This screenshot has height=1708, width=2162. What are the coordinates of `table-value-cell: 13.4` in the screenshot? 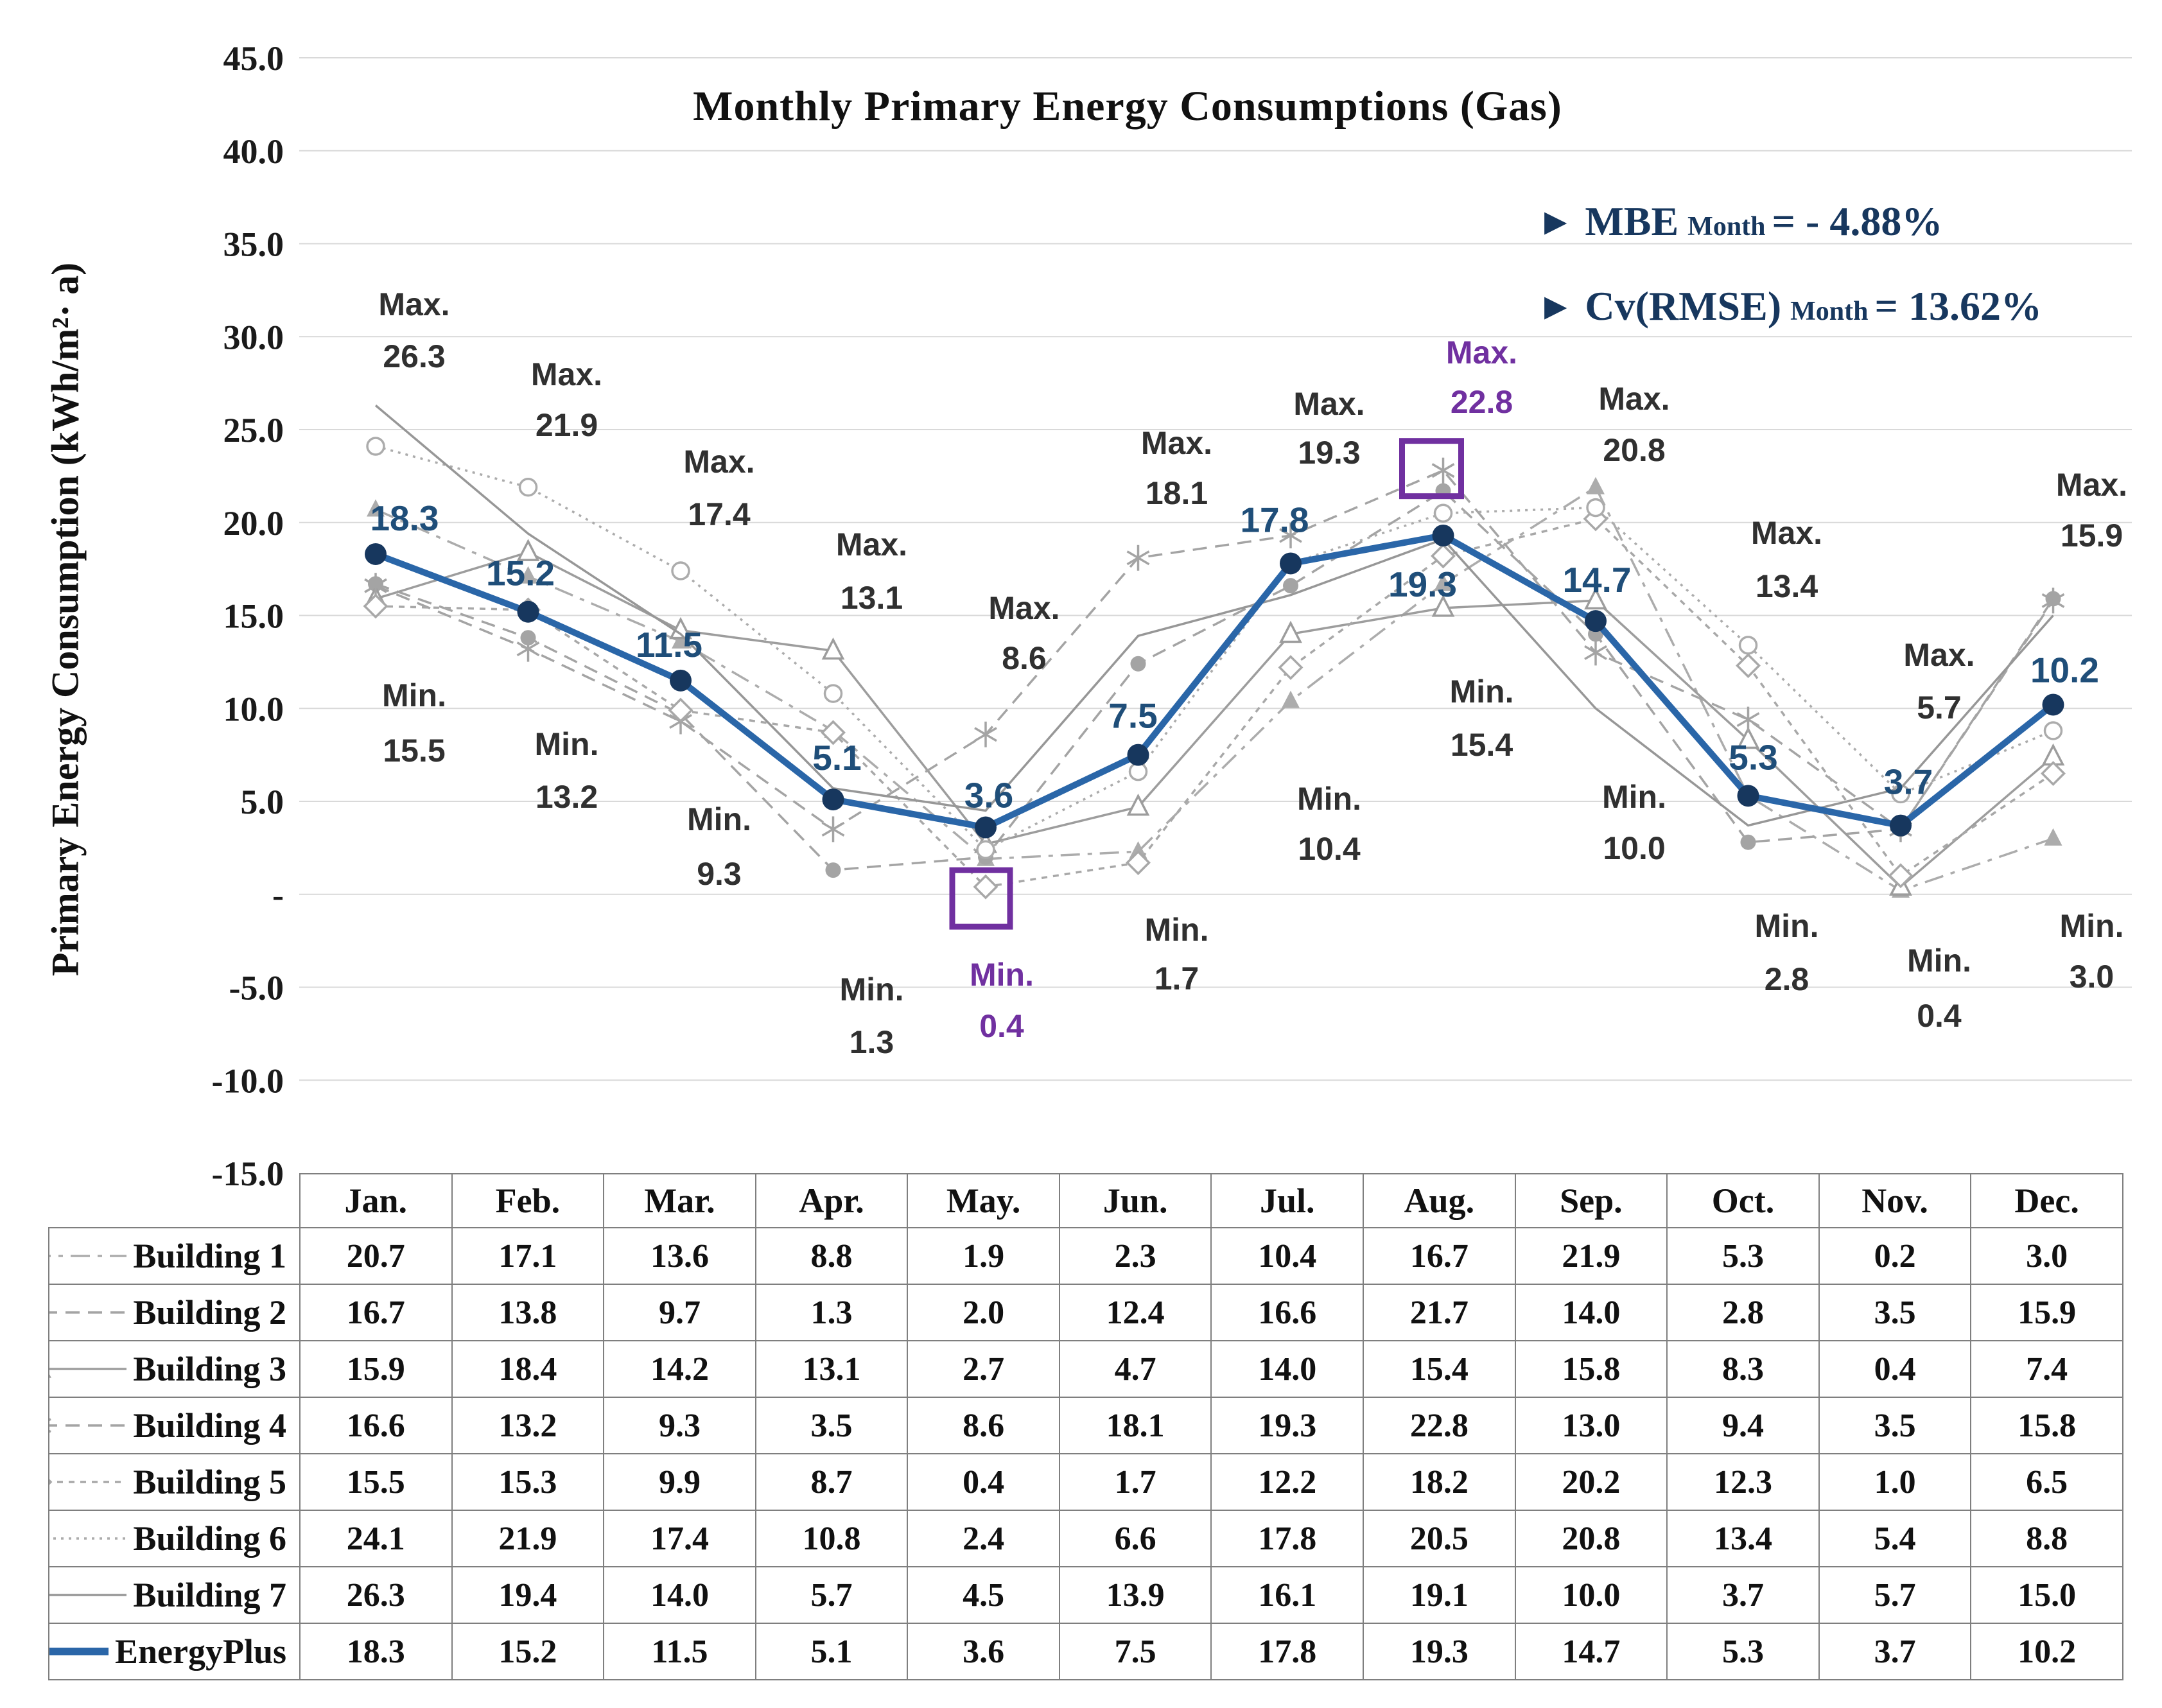 It's located at (1743, 1538).